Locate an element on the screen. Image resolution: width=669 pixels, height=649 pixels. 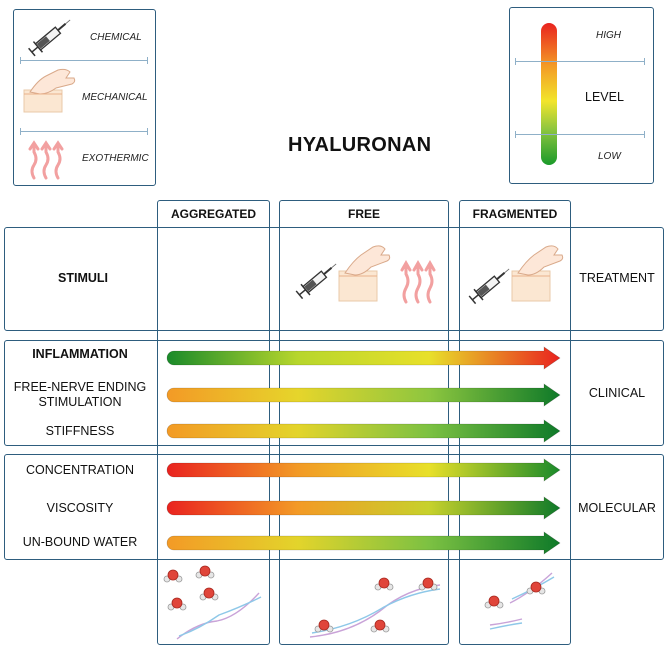
arrow-free-nerve-ending is located at coordinates (363, 395).